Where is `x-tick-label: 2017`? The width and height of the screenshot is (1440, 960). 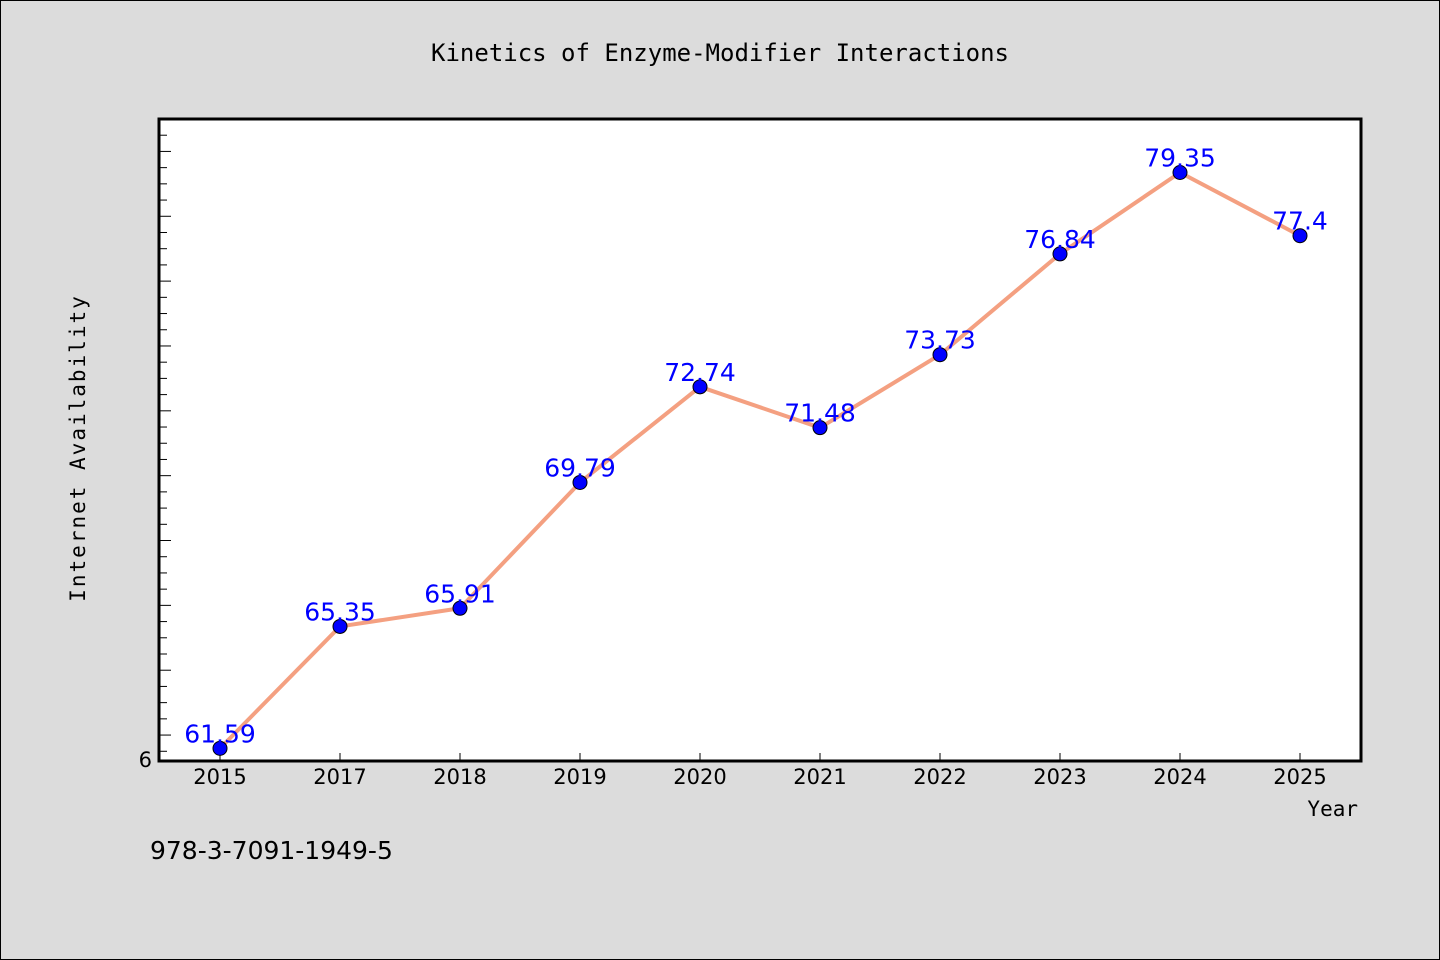
x-tick-label: 2017 is located at coordinates (339, 777).